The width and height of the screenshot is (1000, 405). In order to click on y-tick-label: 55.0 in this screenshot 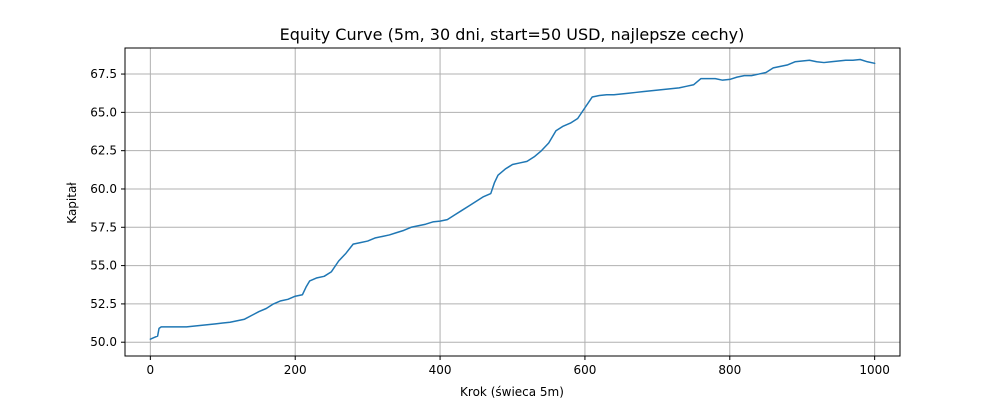, I will do `click(103, 266)`.